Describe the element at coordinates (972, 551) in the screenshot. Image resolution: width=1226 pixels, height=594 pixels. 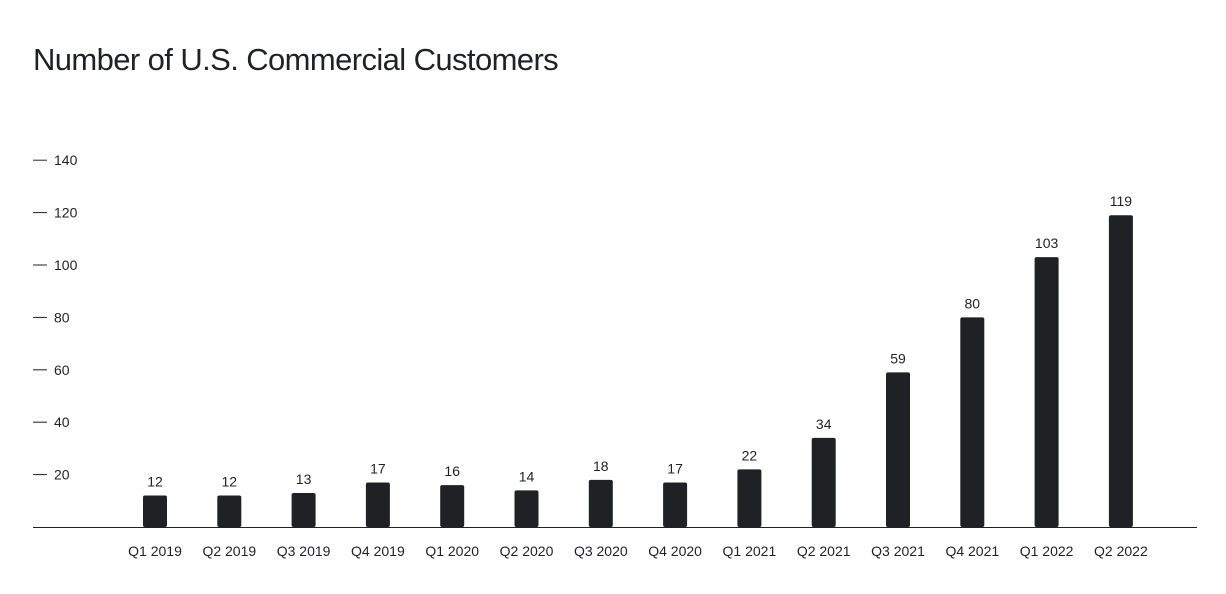
I see `x-tick-label: Q4 2021` at that location.